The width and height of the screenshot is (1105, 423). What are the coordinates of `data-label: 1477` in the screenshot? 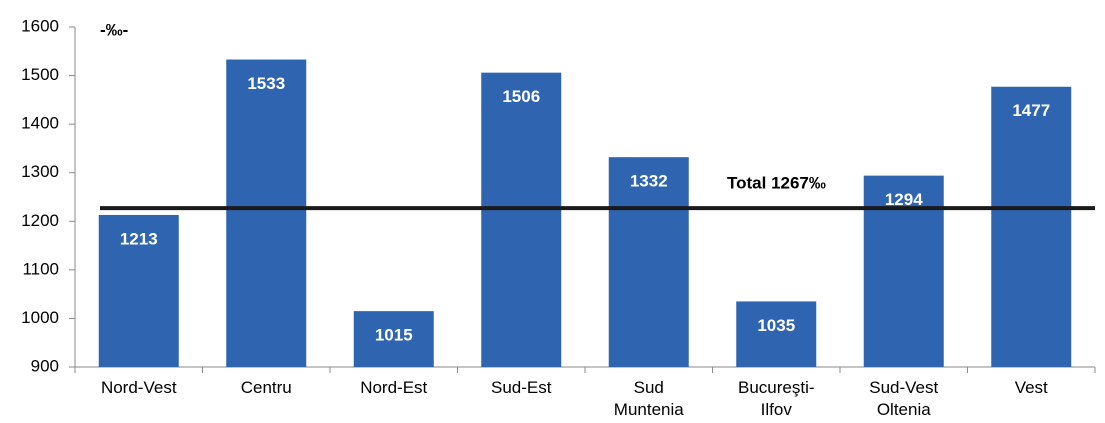 It's located at (1031, 110).